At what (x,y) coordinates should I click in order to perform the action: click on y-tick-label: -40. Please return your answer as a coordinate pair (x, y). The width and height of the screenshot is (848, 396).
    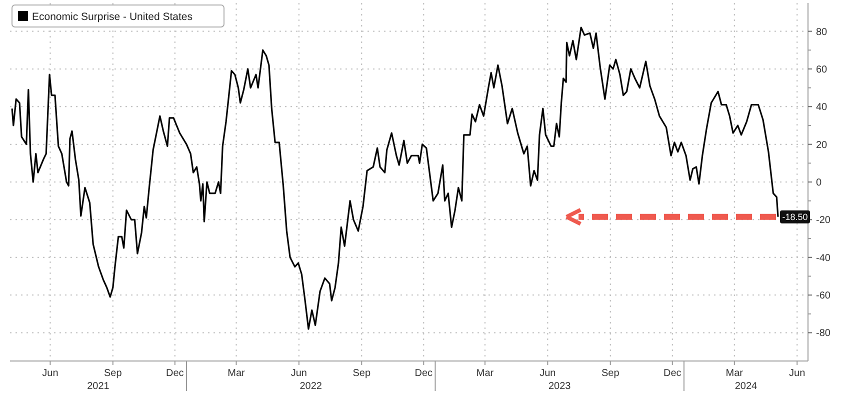
    Looking at the image, I should click on (823, 258).